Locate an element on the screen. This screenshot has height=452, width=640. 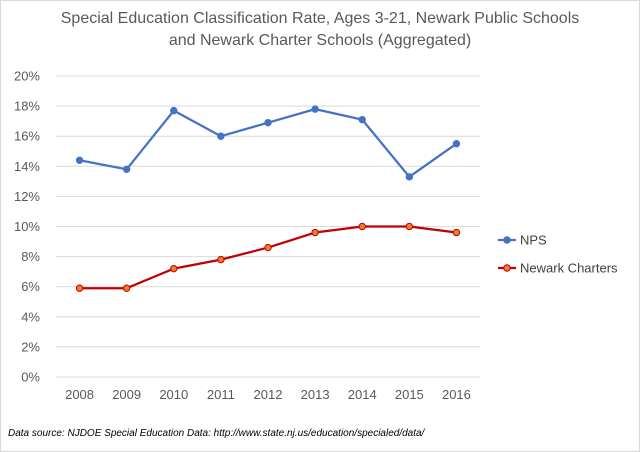
y-axis-ticks: 0% 2% 4% 6% 8% 10% 12% 14% 16% 18% 20% is located at coordinates (27, 227).